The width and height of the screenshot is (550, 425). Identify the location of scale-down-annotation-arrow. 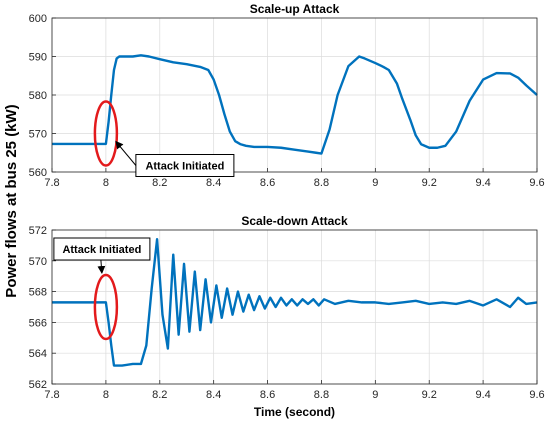
(101, 266).